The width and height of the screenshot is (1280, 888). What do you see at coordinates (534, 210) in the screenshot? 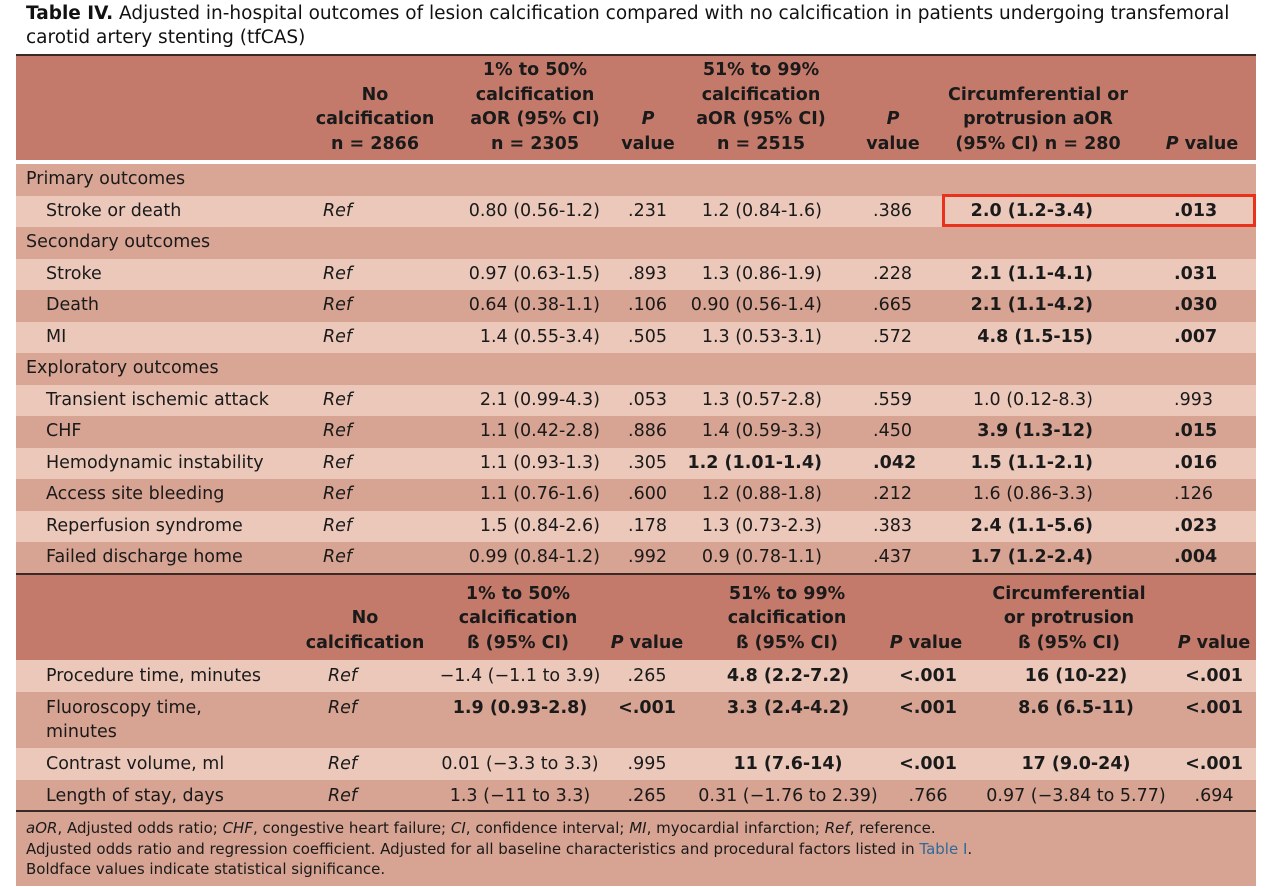
I see `aor-1-50: 0.80 (0.56-1.2)` at bounding box center [534, 210].